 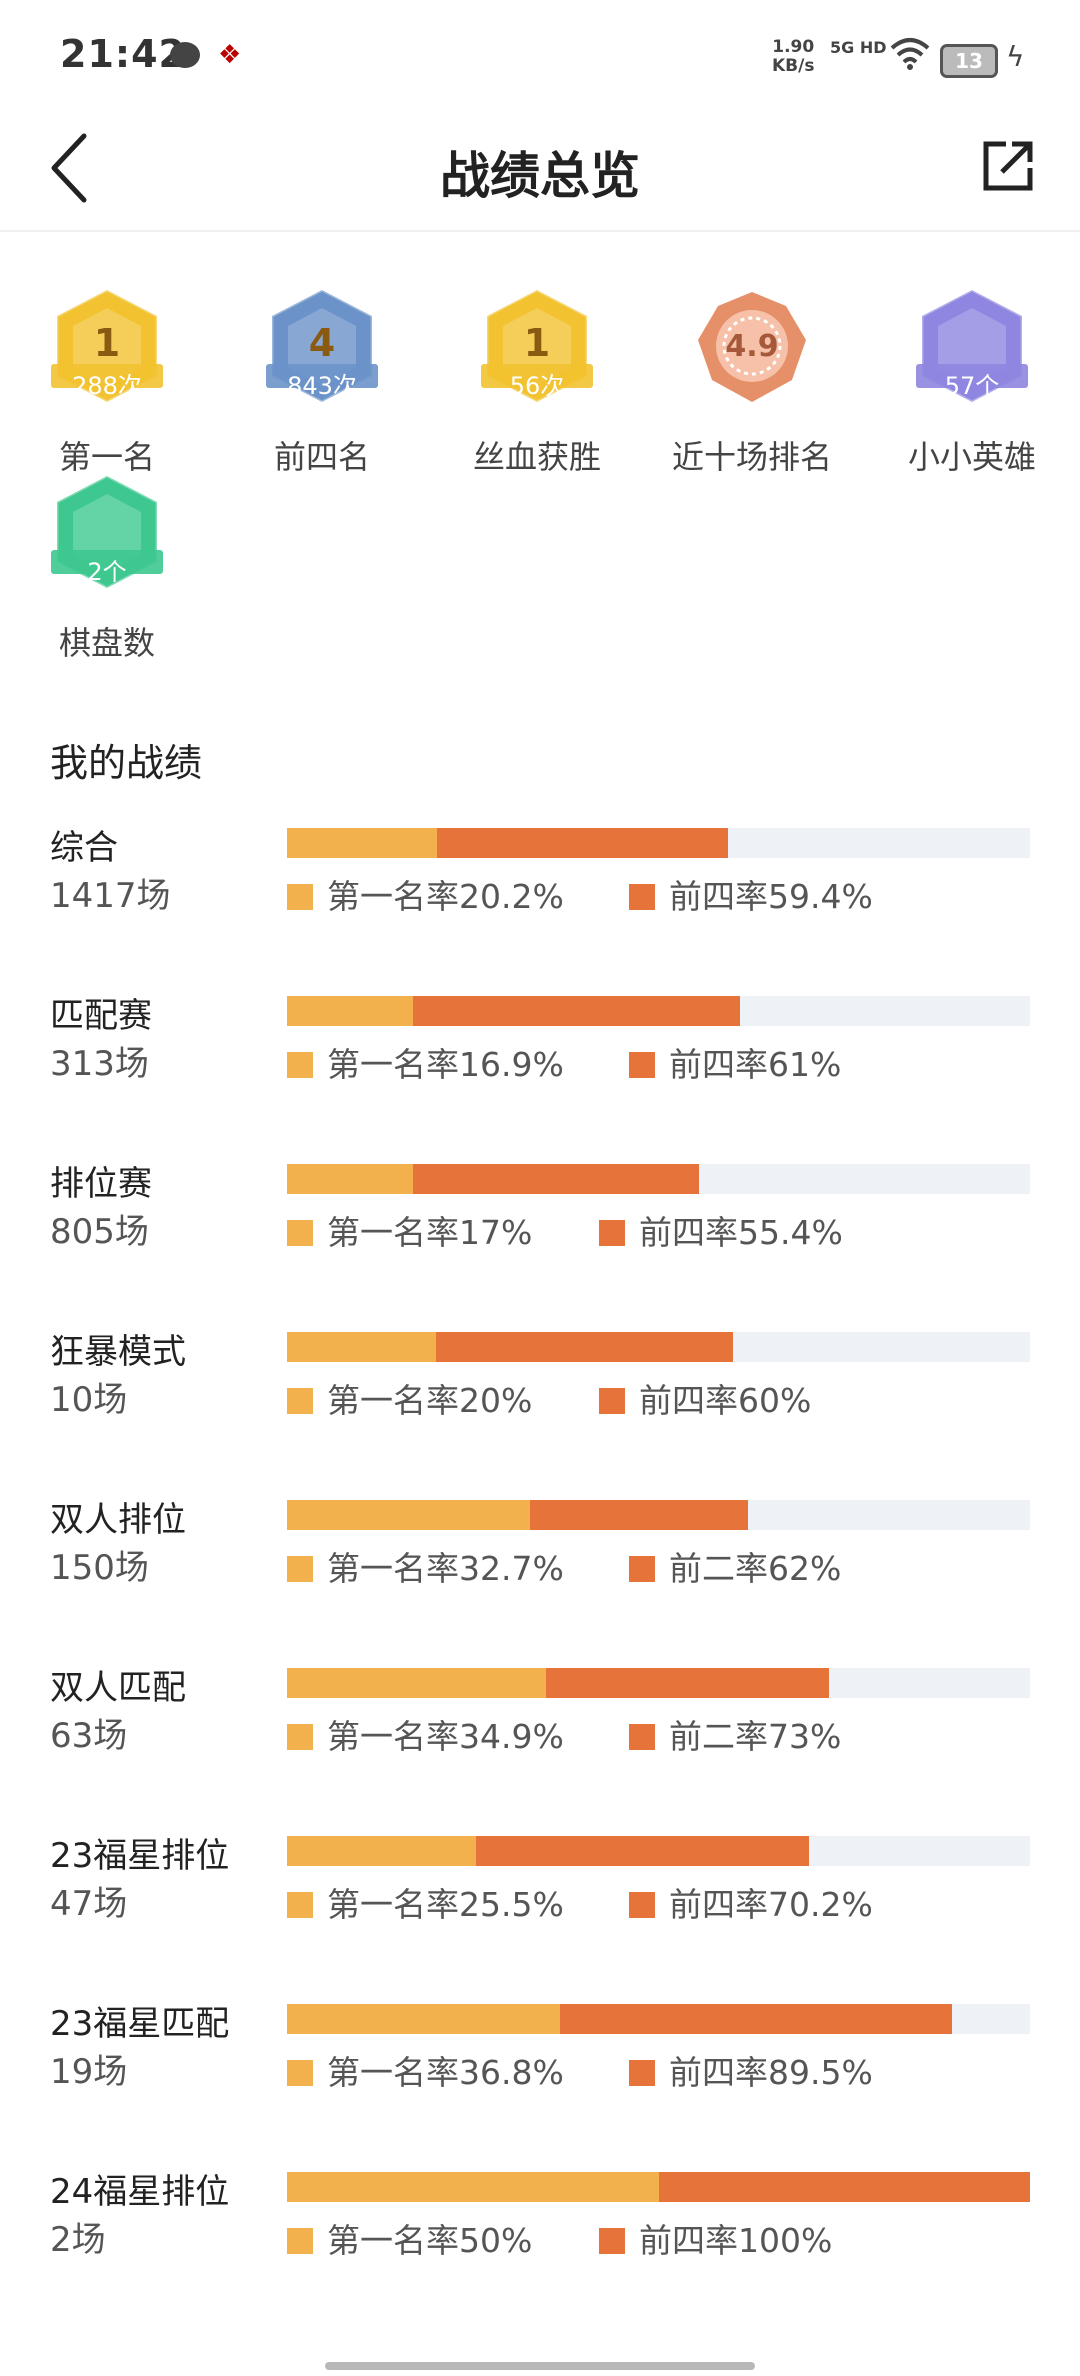 I want to click on games-count: 150场, so click(x=99, y=1568).